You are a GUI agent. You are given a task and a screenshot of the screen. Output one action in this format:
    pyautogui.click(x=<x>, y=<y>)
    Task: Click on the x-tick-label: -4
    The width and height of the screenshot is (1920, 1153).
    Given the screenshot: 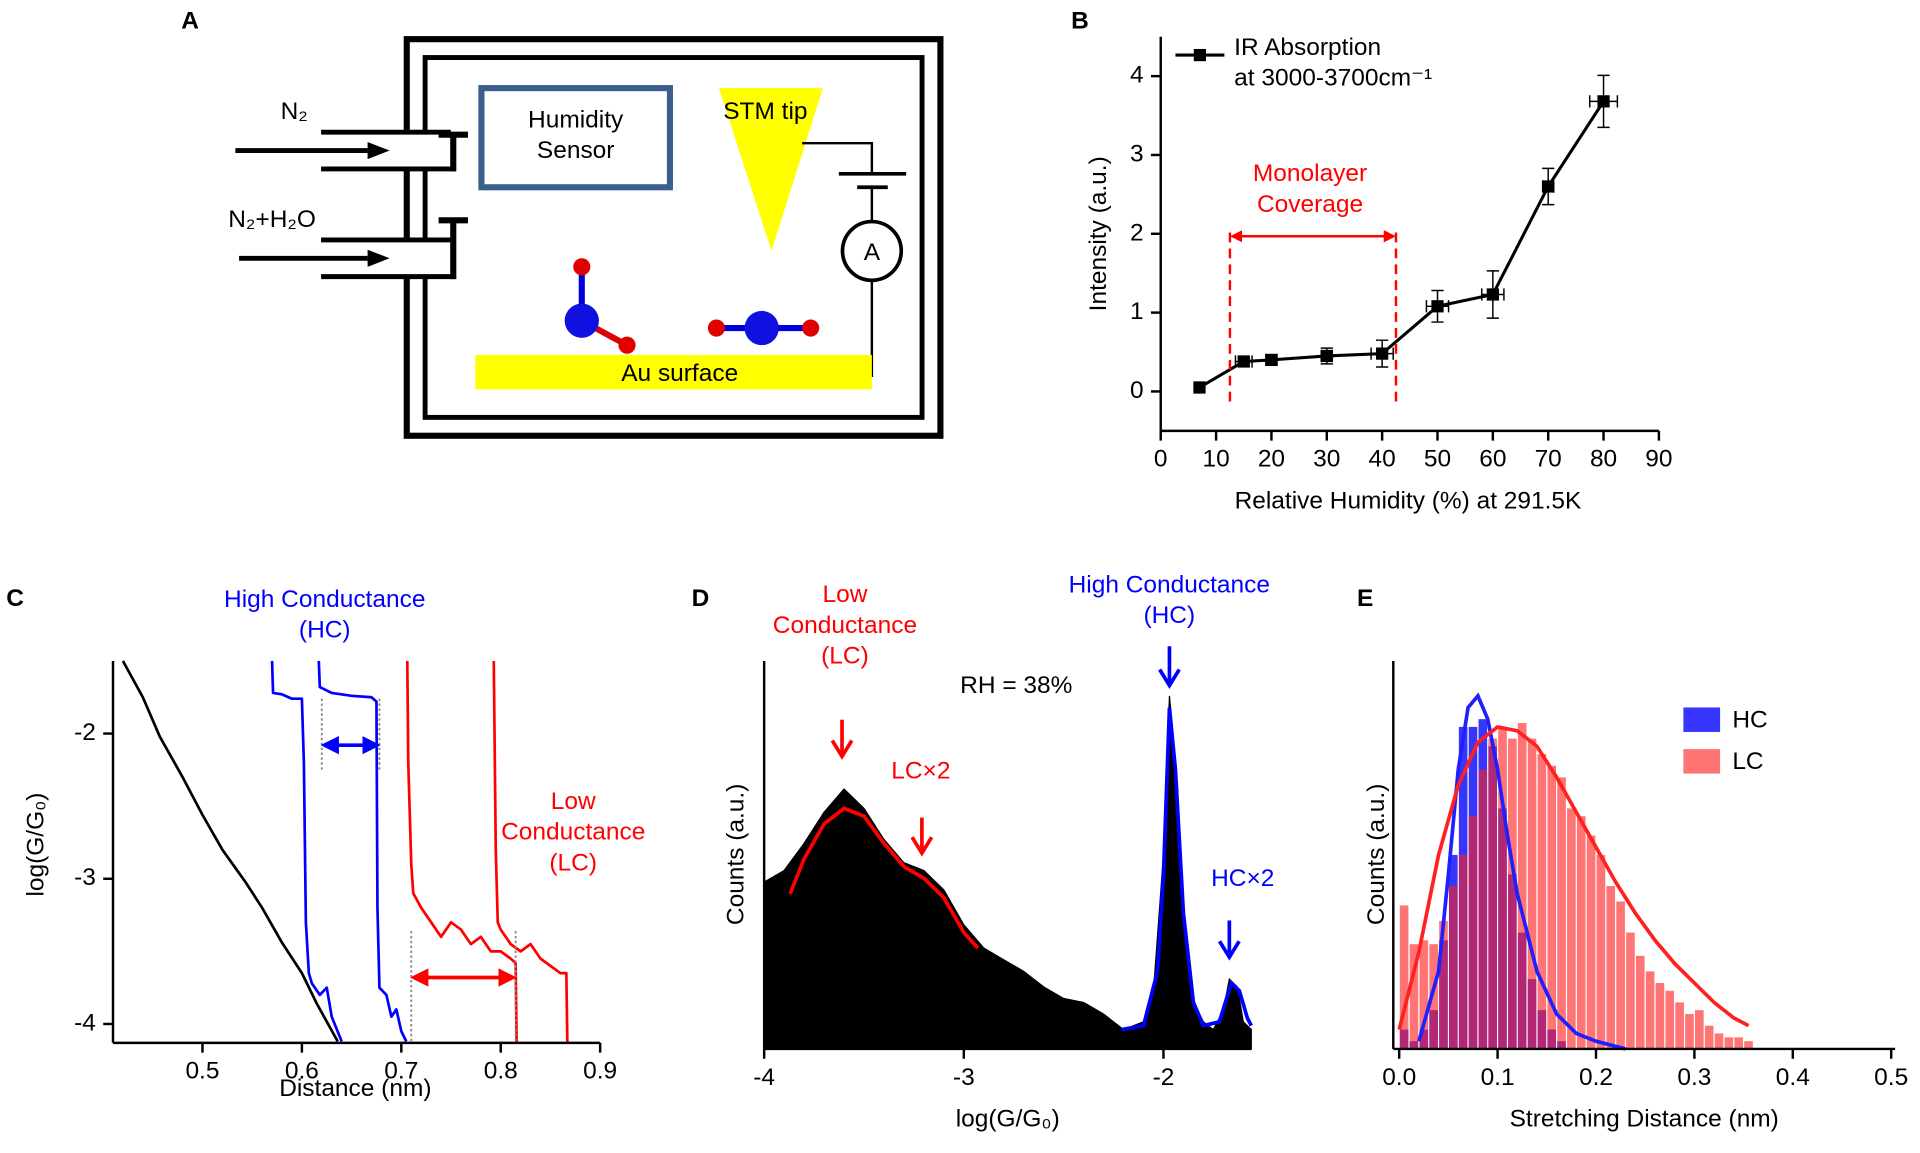 What is the action you would take?
    pyautogui.click(x=764, y=1077)
    